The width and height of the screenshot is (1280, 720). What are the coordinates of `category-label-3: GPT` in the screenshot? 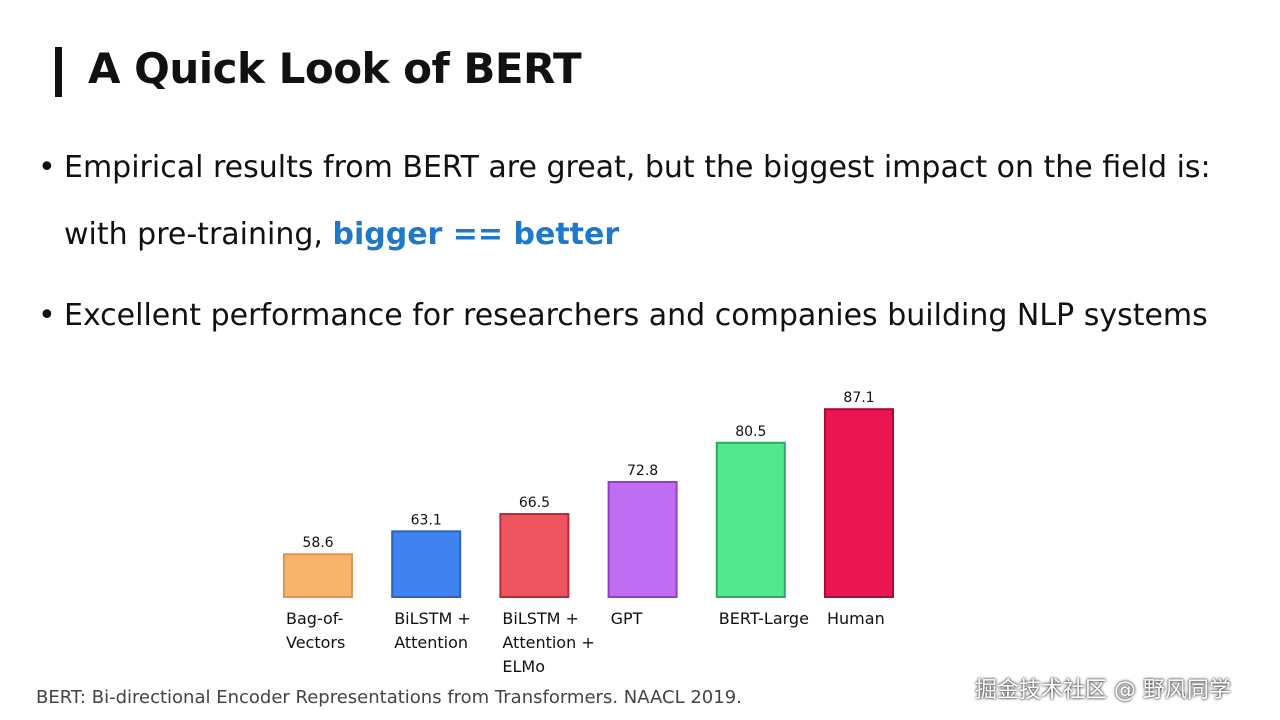 It's located at (627, 618).